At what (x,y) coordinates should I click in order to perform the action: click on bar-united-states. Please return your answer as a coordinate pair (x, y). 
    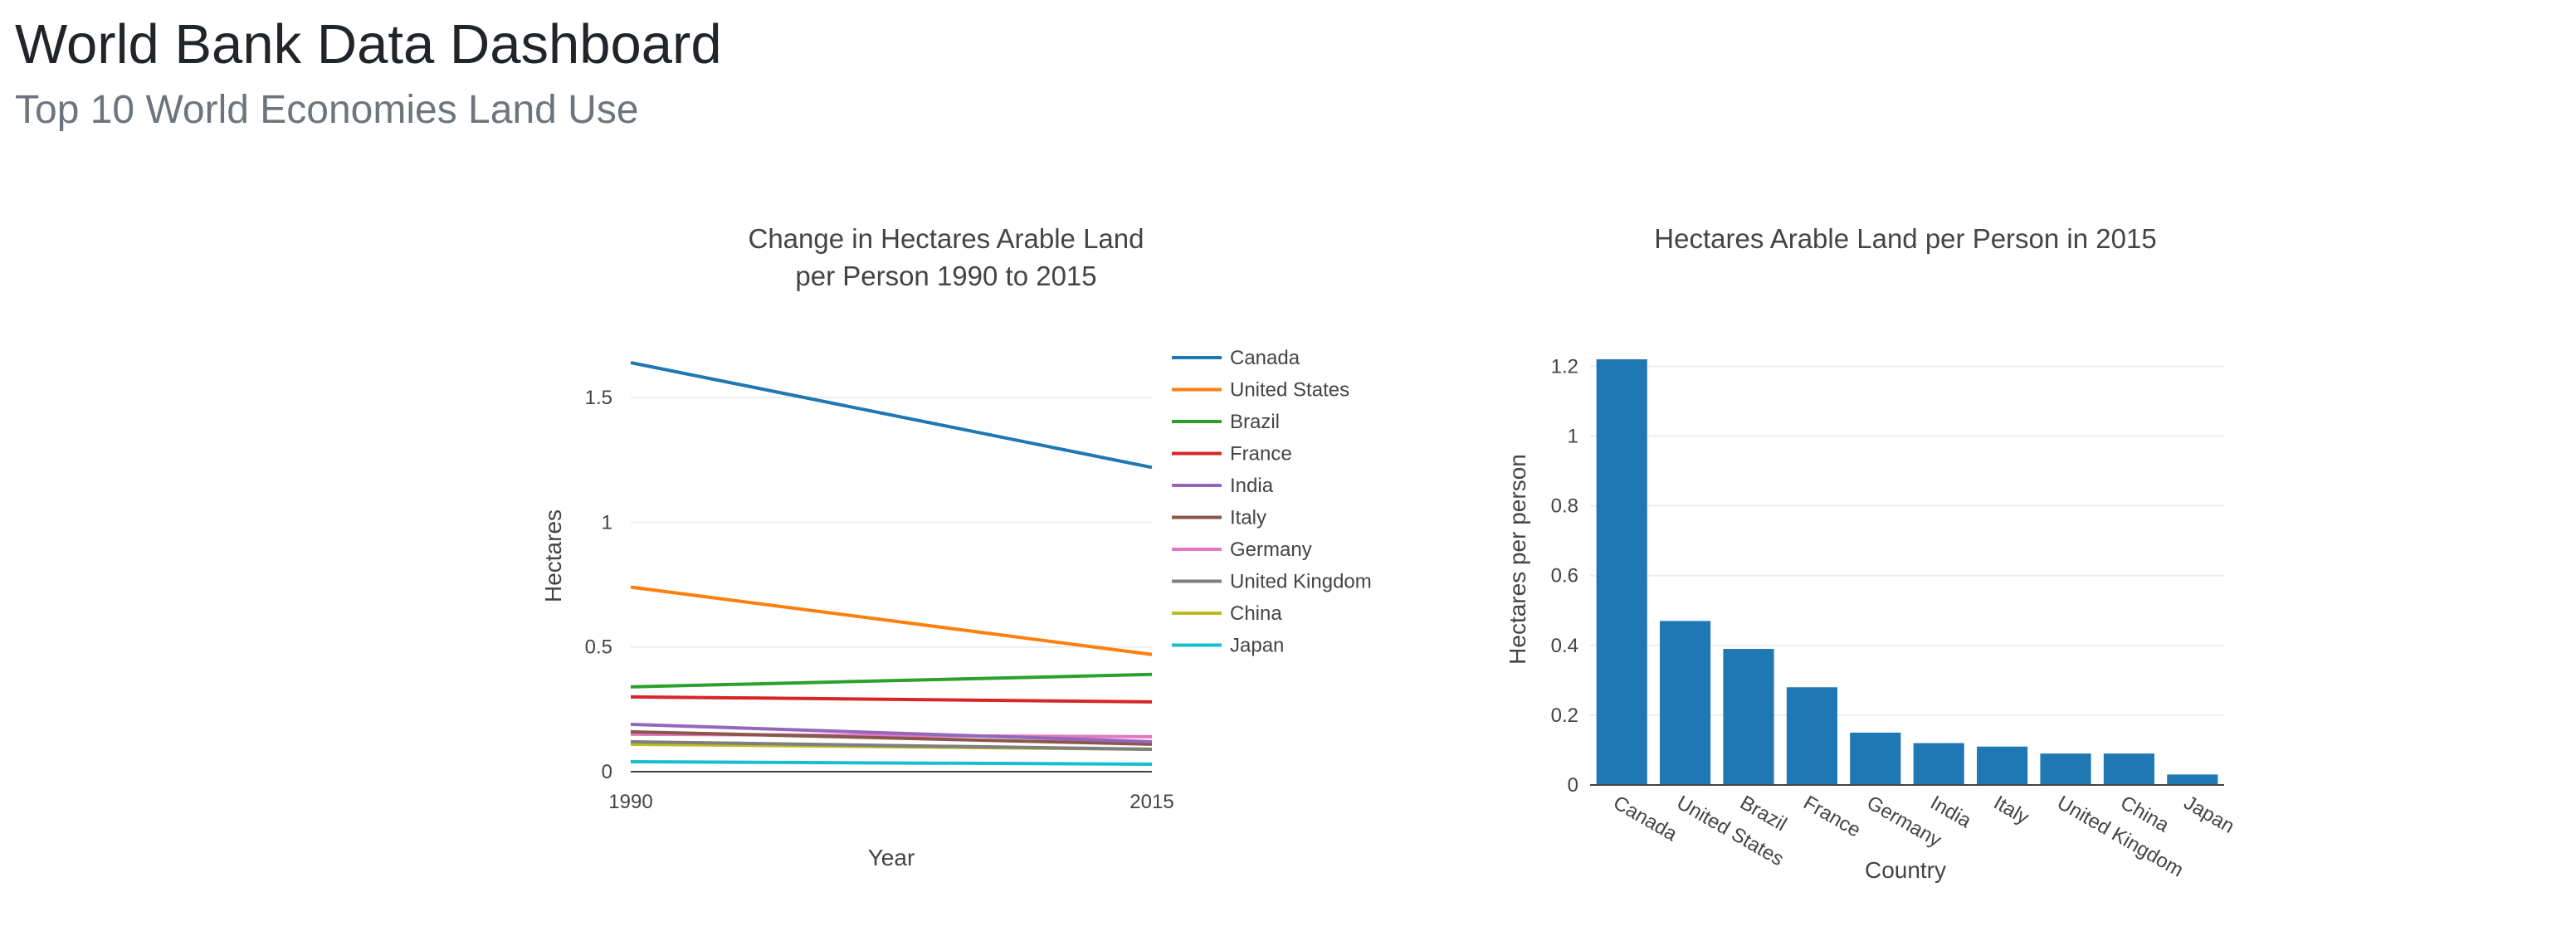
    Looking at the image, I should click on (1686, 703).